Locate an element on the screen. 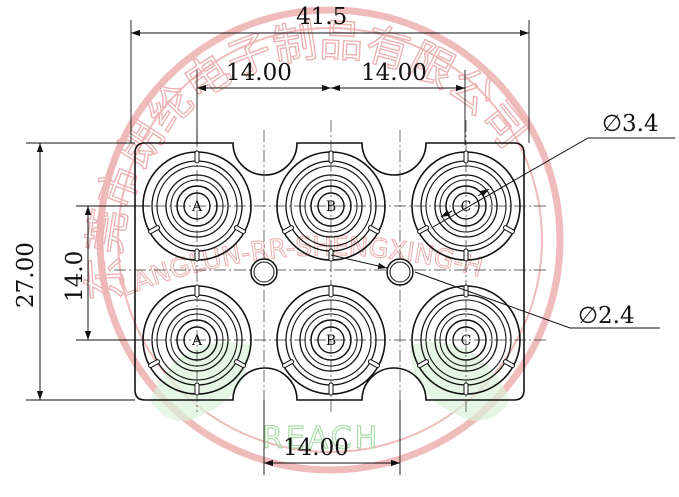 The height and width of the screenshot is (497, 679). jack-1: A is located at coordinates (197, 206).